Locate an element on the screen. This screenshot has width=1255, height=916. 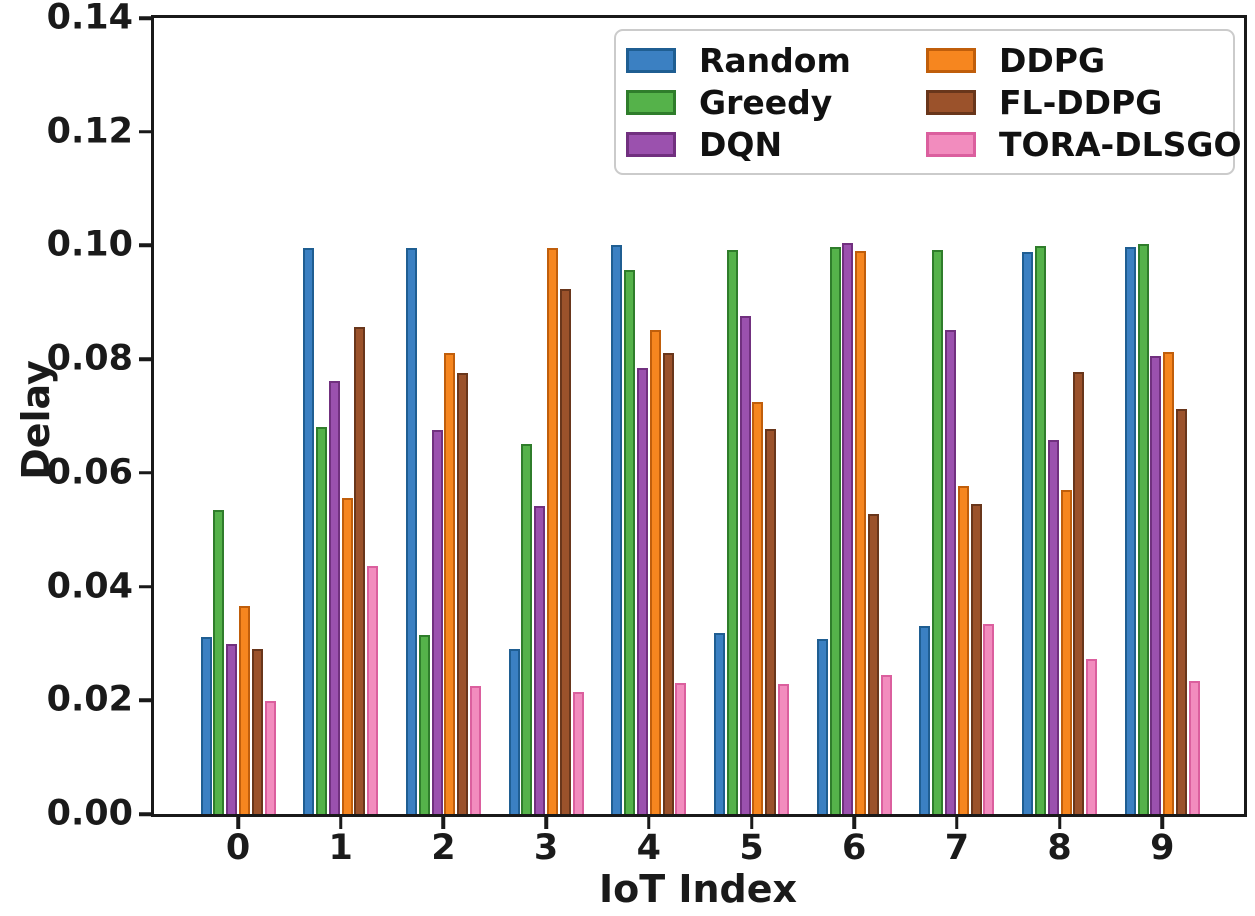
legend-item-tora-dlsgo: TORA-DLSGO is located at coordinates (1084, 144).